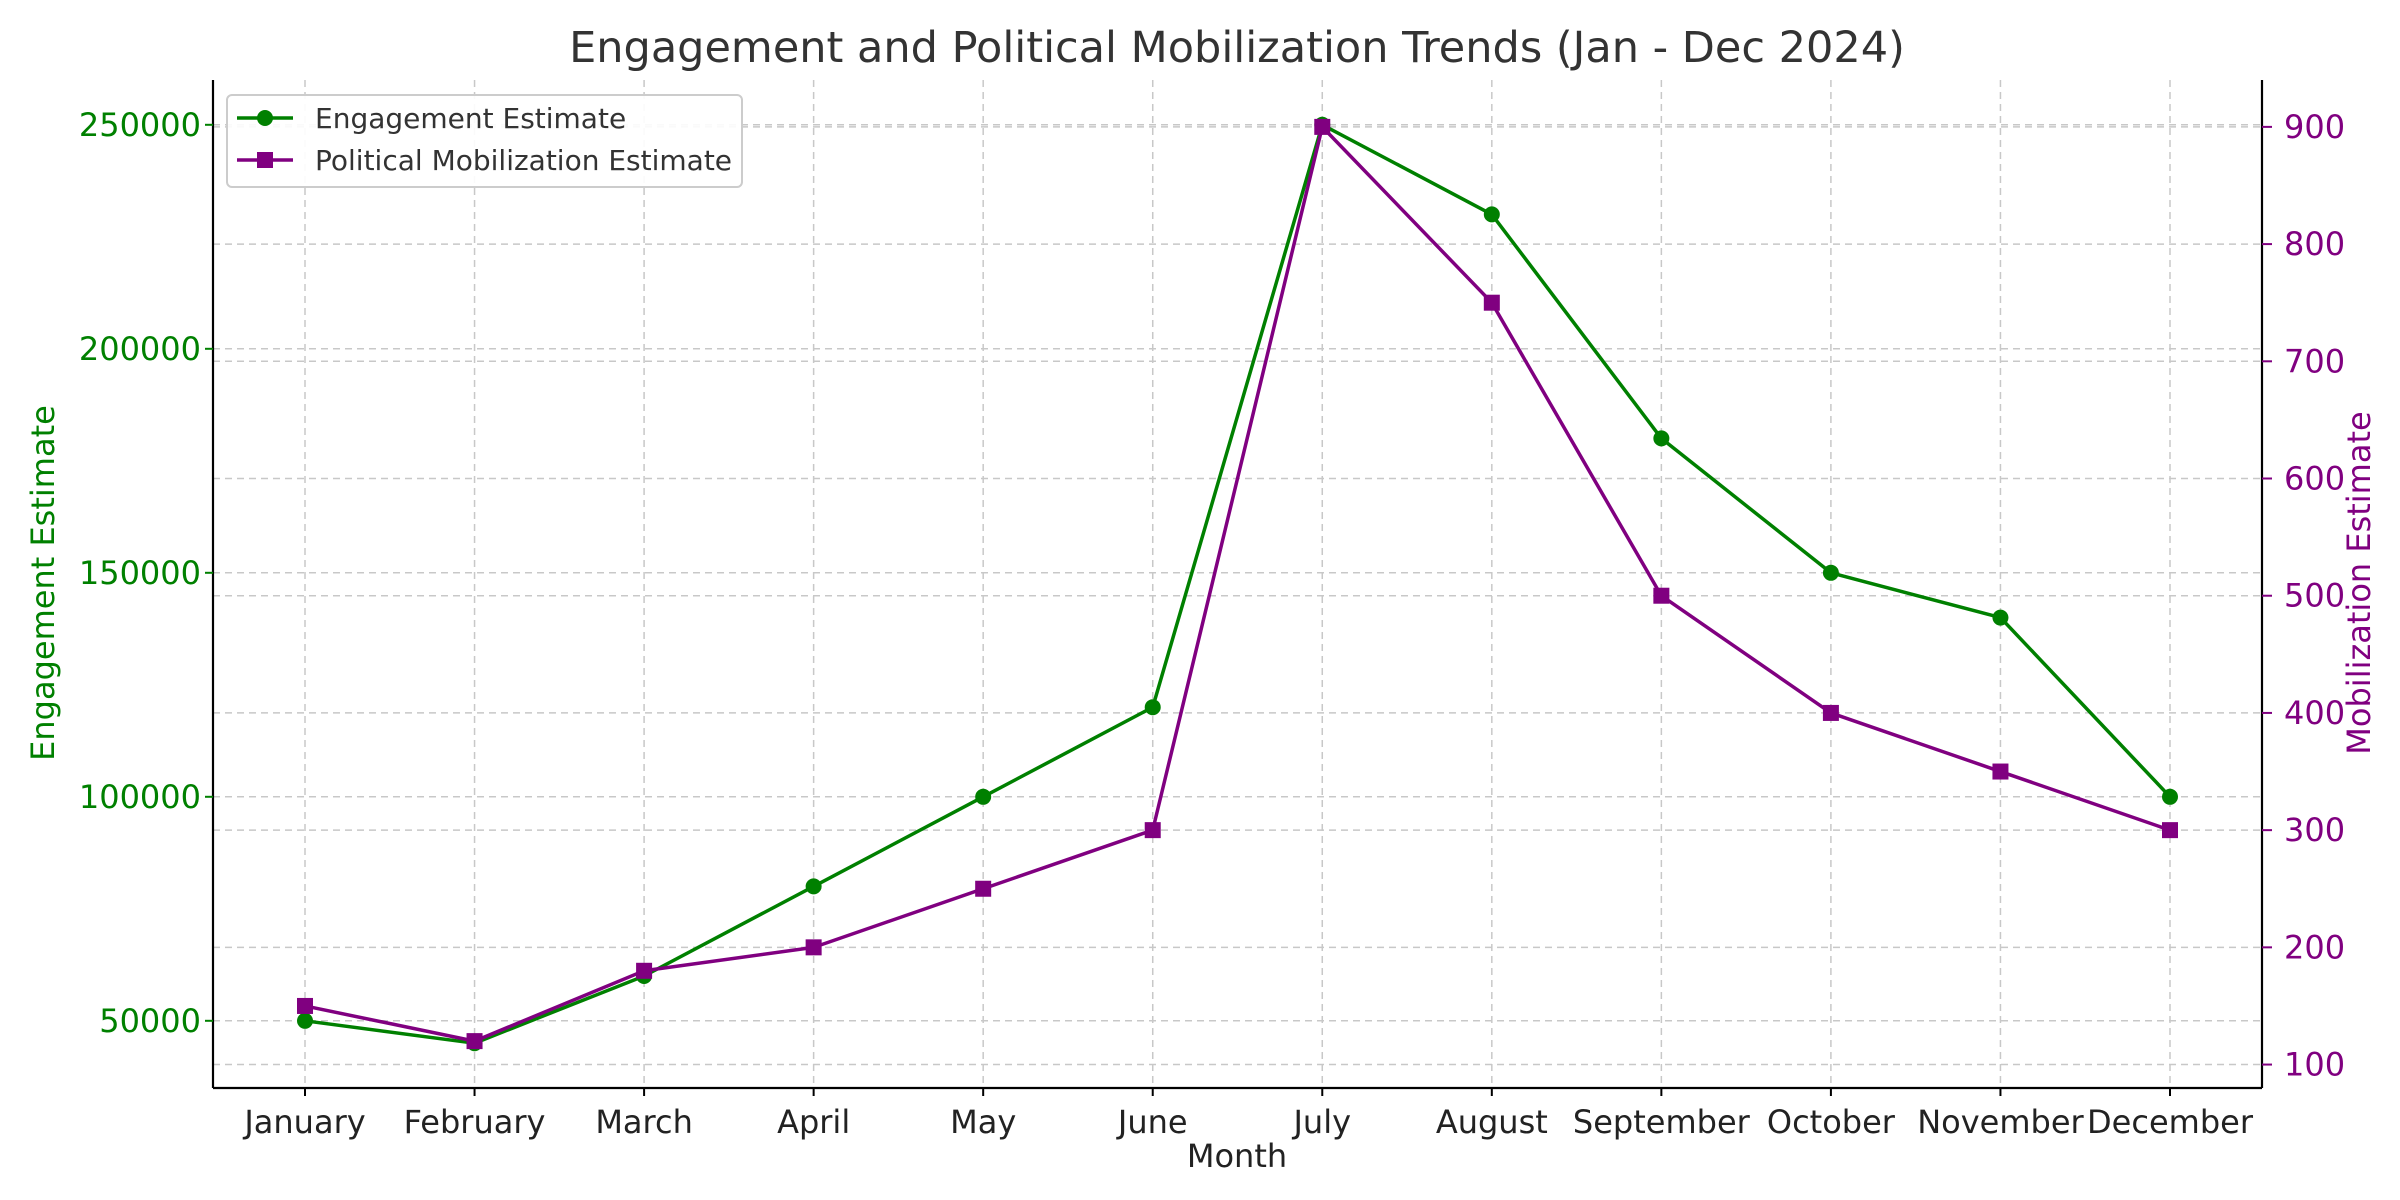 This screenshot has width=2400, height=1200. I want to click on legend-marker-mobilization, so click(265, 160).